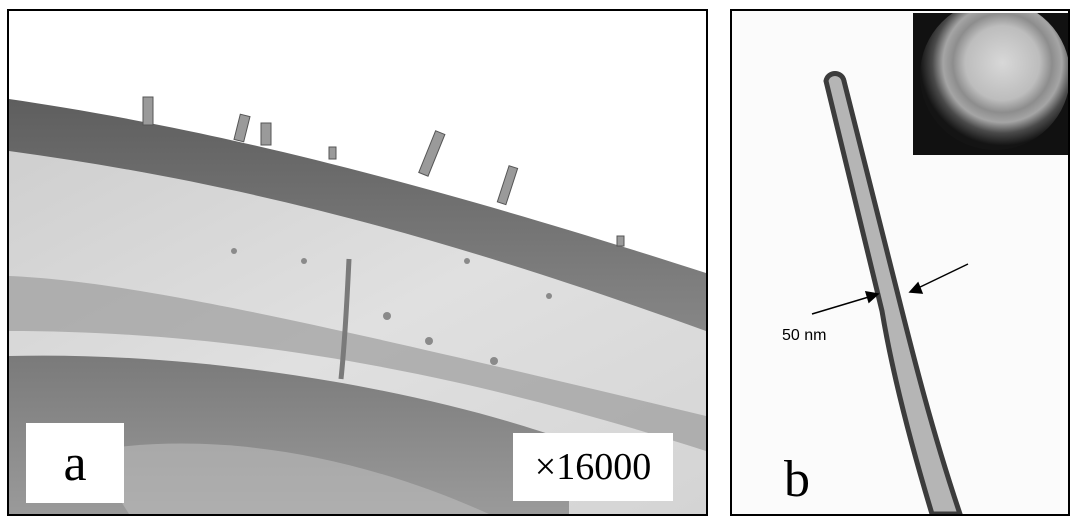 This screenshot has height=516, width=1070. I want to click on panel-b-label: b, so click(797, 479).